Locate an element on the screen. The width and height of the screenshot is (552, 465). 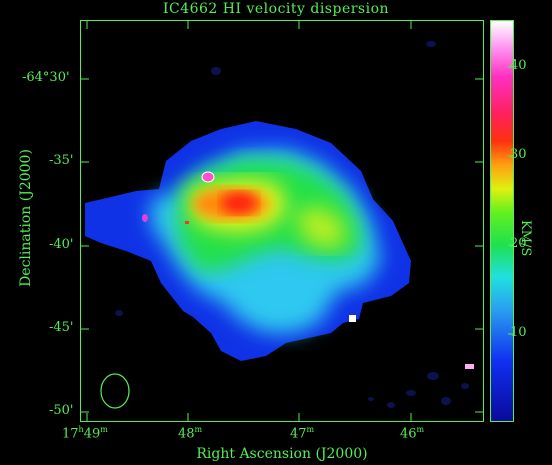
colorbar-gradient is located at coordinates (502, 221).